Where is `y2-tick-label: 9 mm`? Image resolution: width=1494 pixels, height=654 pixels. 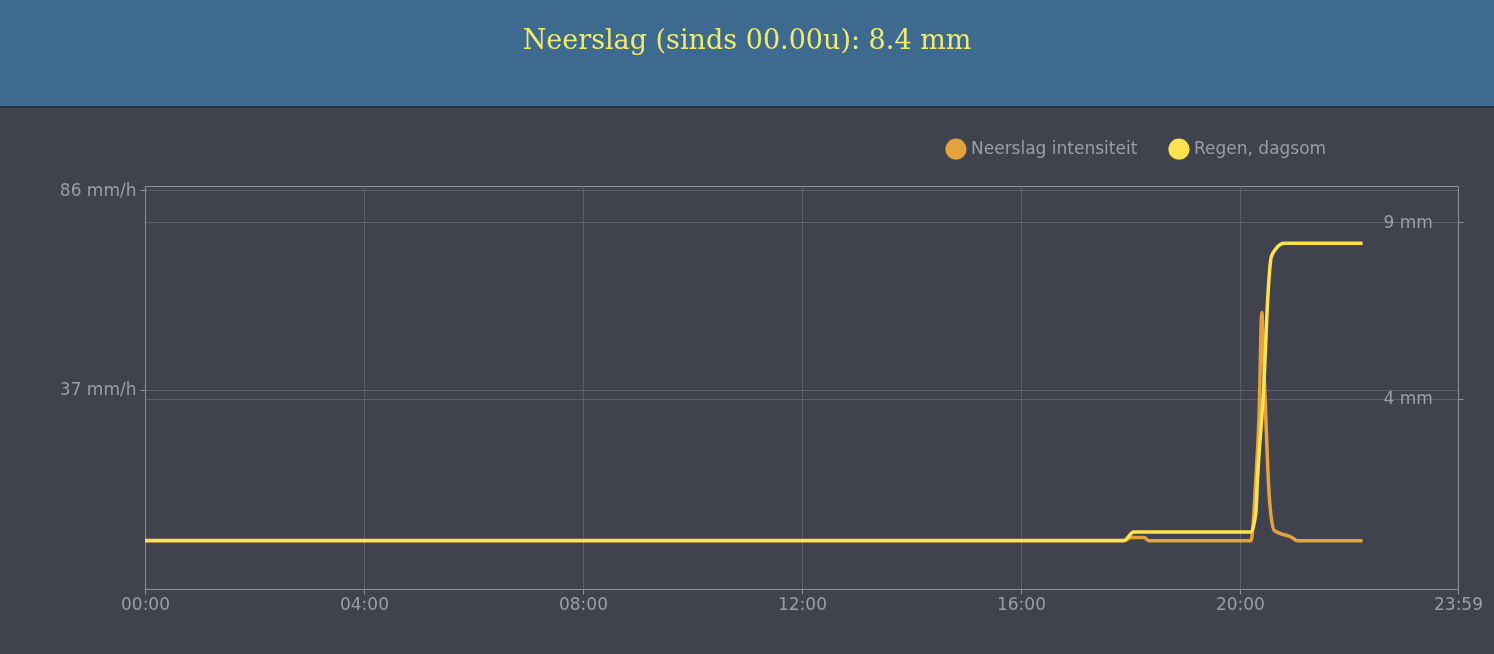
y2-tick-label: 9 mm is located at coordinates (1408, 221).